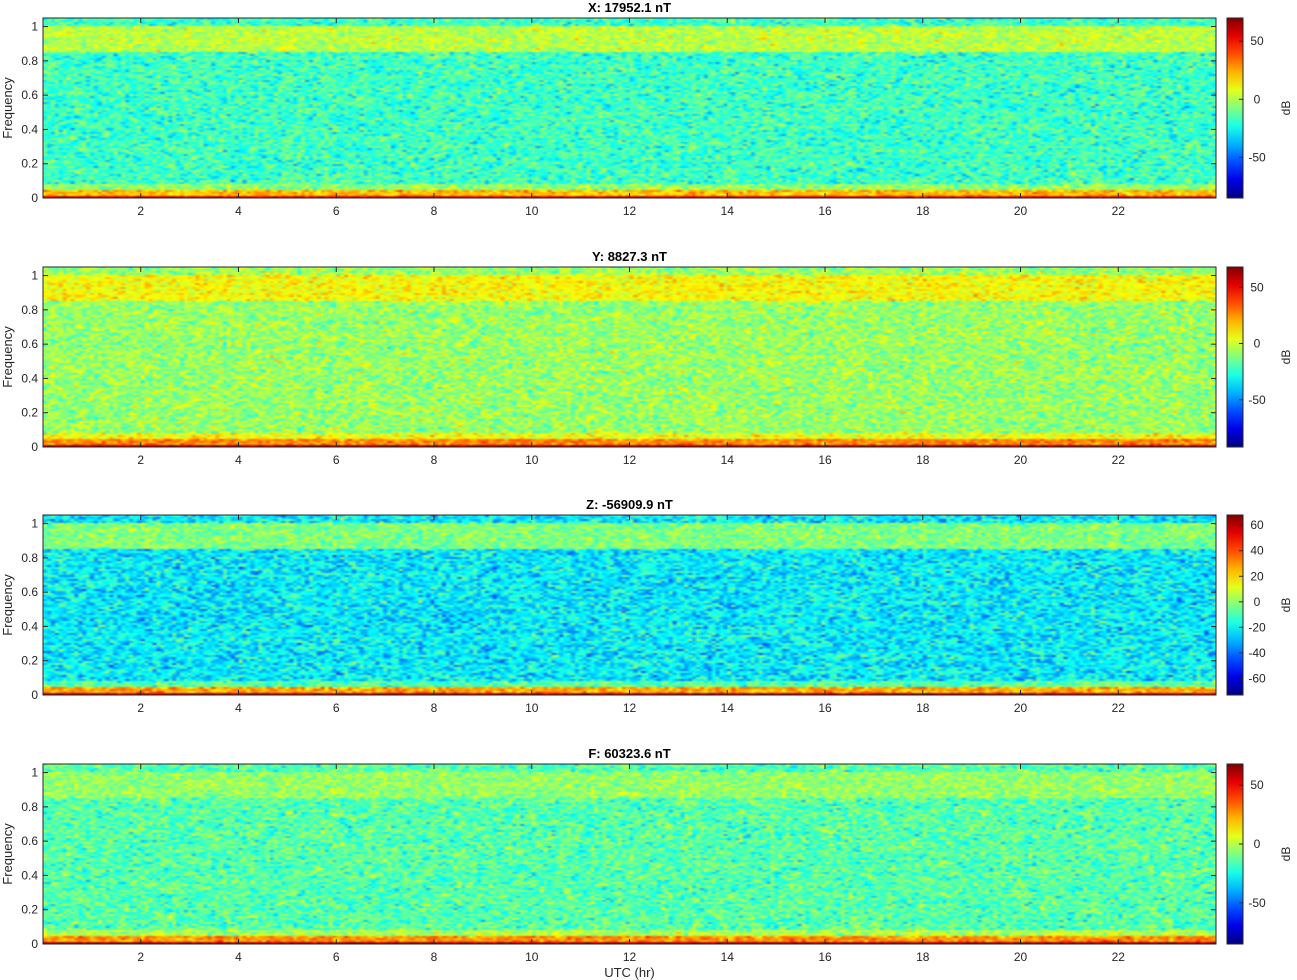 Image resolution: width=1297 pixels, height=980 pixels. Describe the element at coordinates (629, 7) in the screenshot. I see `panel-title: X: 17952.1 nT` at that location.